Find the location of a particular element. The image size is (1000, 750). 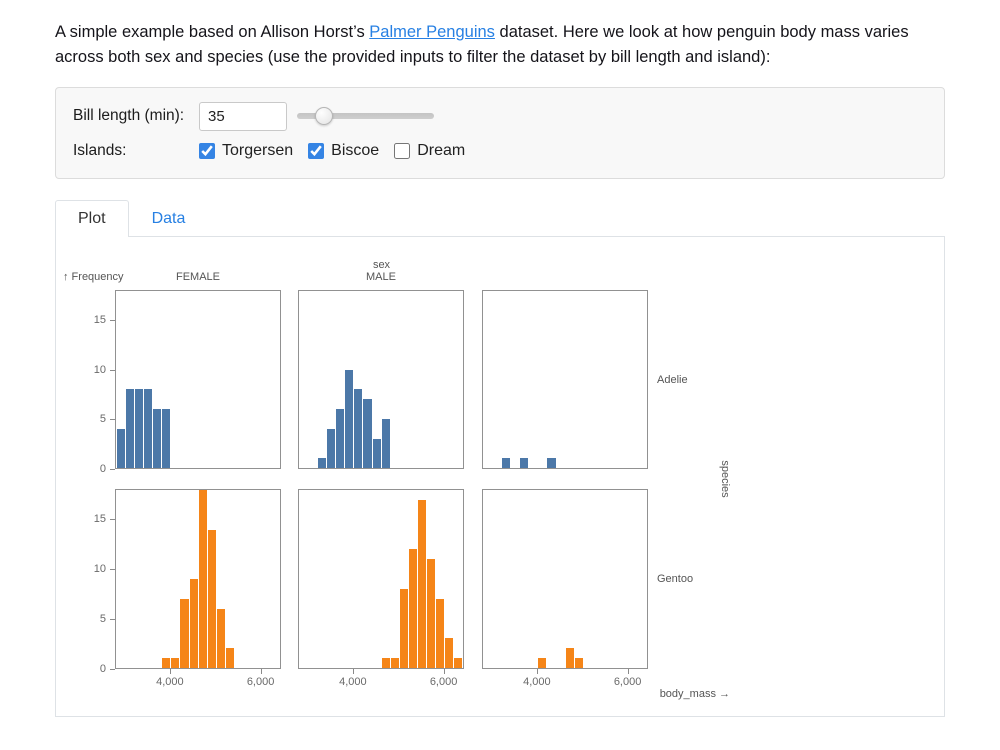

islands-label: Islands: is located at coordinates (100, 150).